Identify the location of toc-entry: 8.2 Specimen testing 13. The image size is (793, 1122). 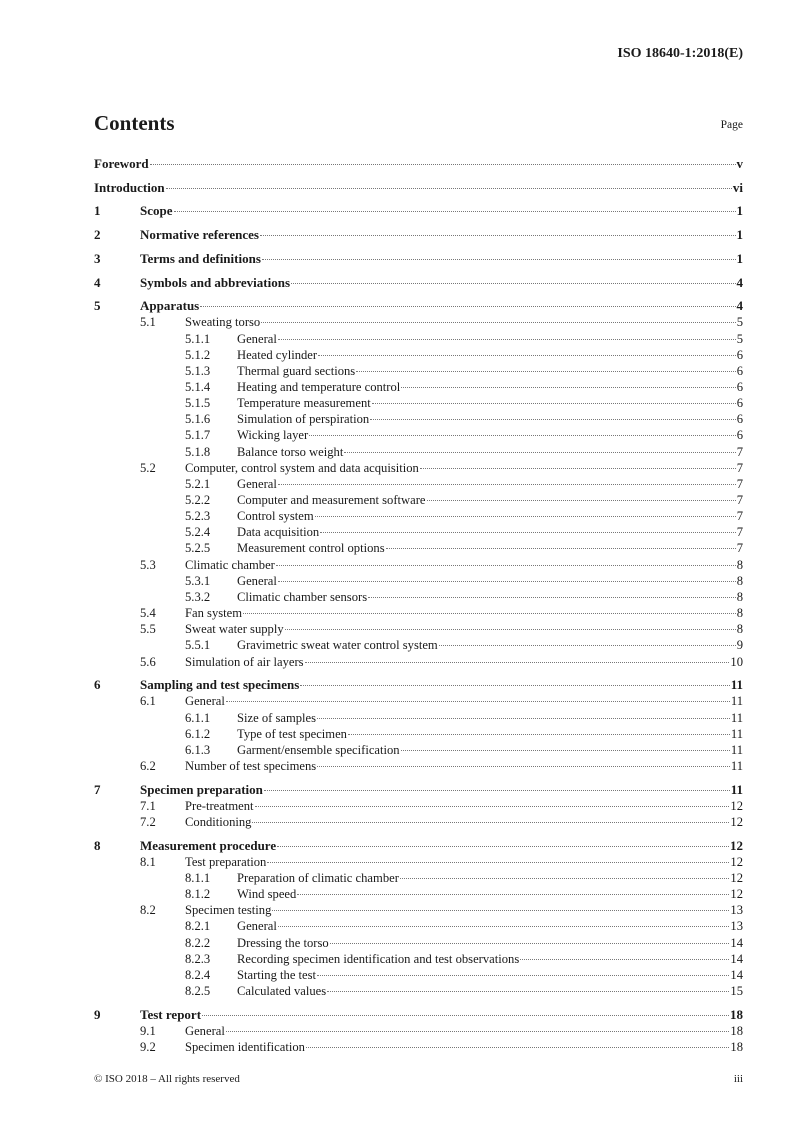
(418, 910).